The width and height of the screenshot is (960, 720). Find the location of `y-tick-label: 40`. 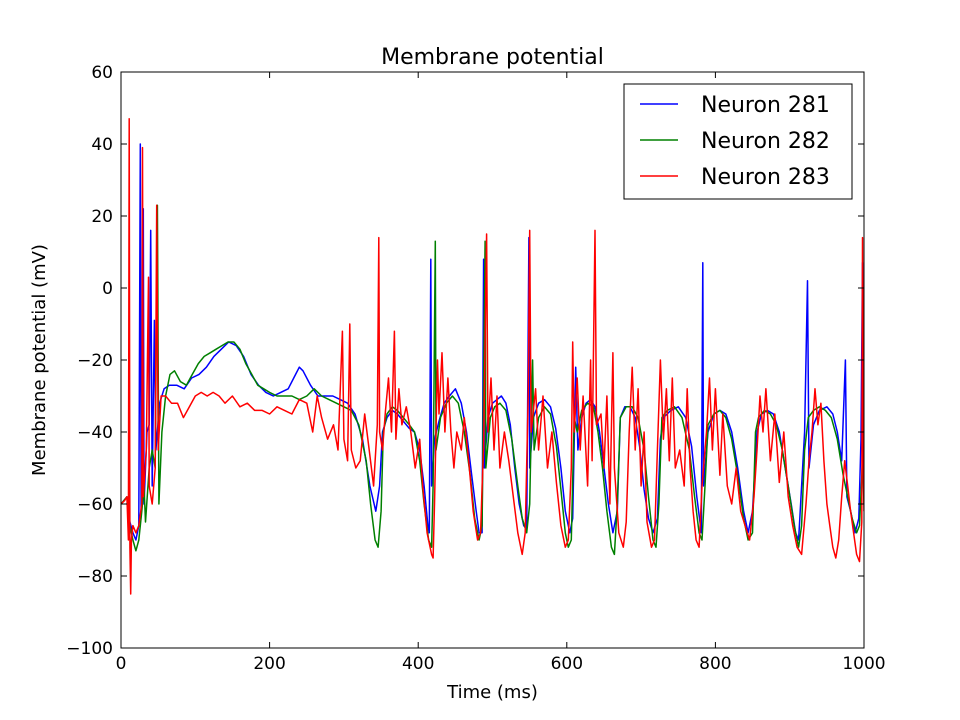

y-tick-label: 40 is located at coordinates (102, 145).